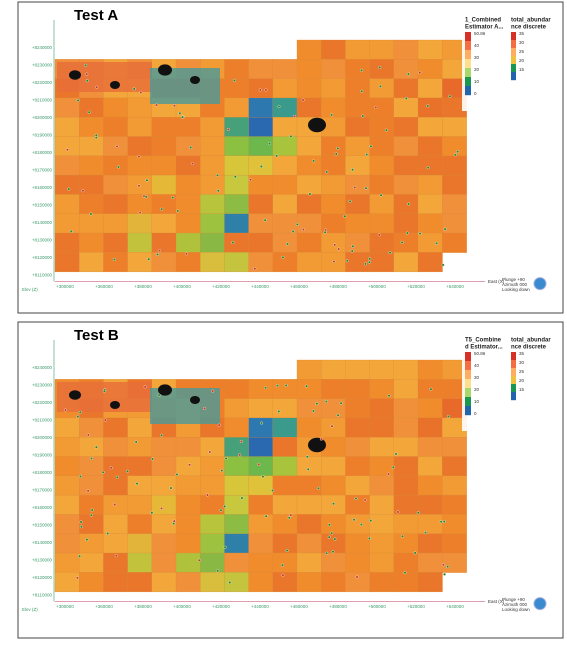 The width and height of the screenshot is (567, 646). I want to click on y-axis-label: +8240000, so click(42, 367).